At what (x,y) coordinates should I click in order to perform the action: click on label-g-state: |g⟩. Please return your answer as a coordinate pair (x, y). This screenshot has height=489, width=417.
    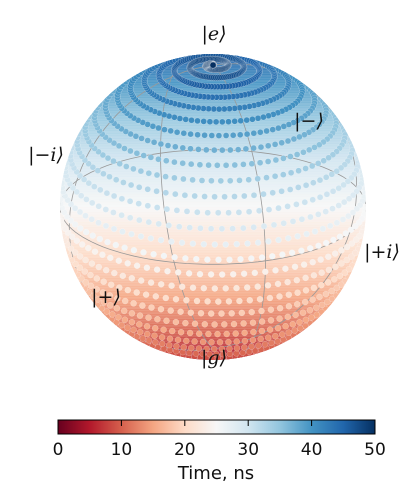
    Looking at the image, I should click on (214, 358).